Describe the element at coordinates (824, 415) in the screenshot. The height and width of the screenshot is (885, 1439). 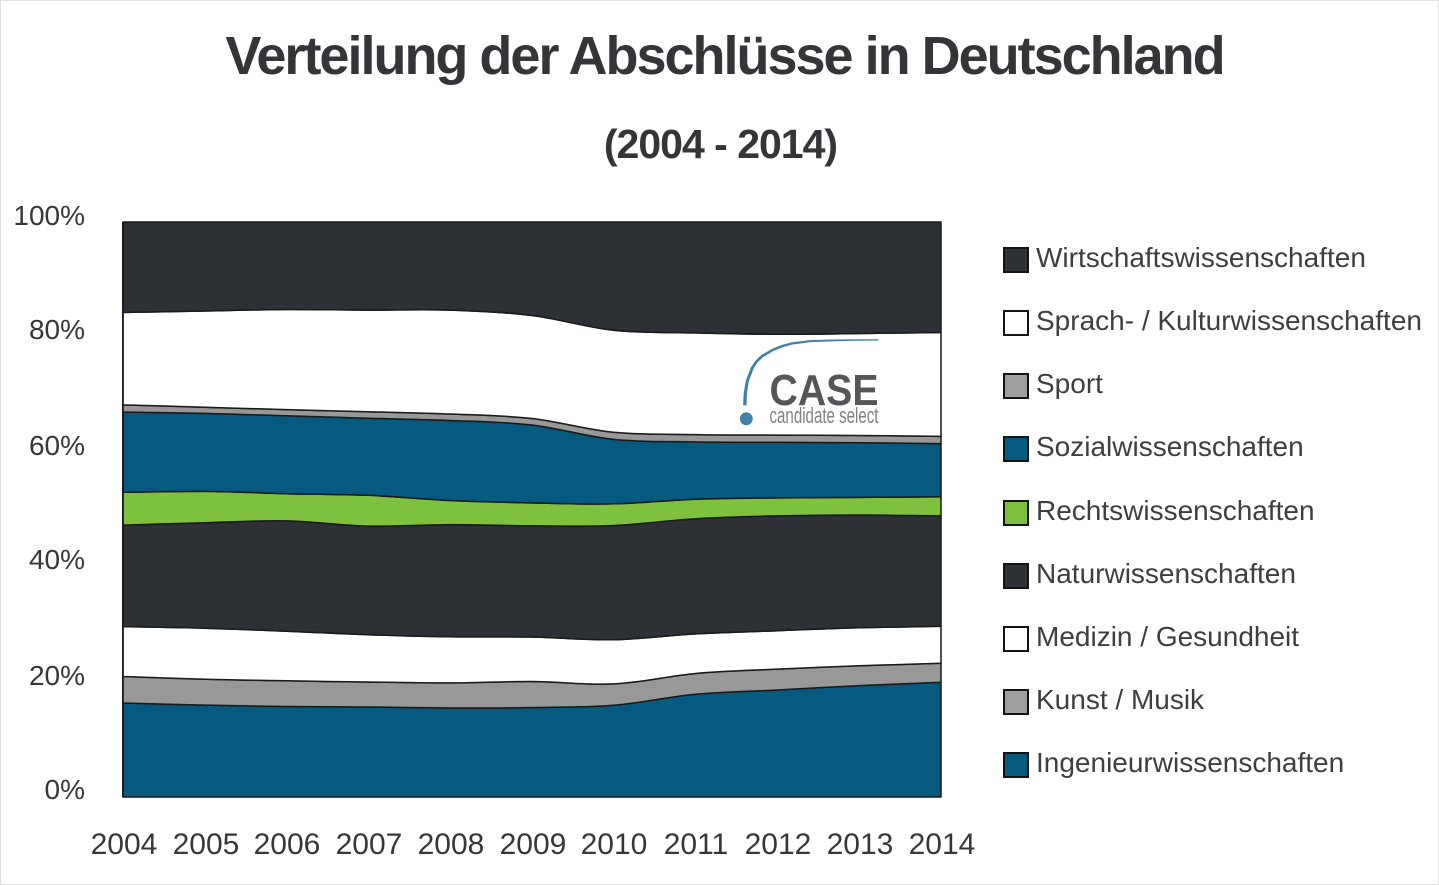
I see `svg-text: candidate select` at that location.